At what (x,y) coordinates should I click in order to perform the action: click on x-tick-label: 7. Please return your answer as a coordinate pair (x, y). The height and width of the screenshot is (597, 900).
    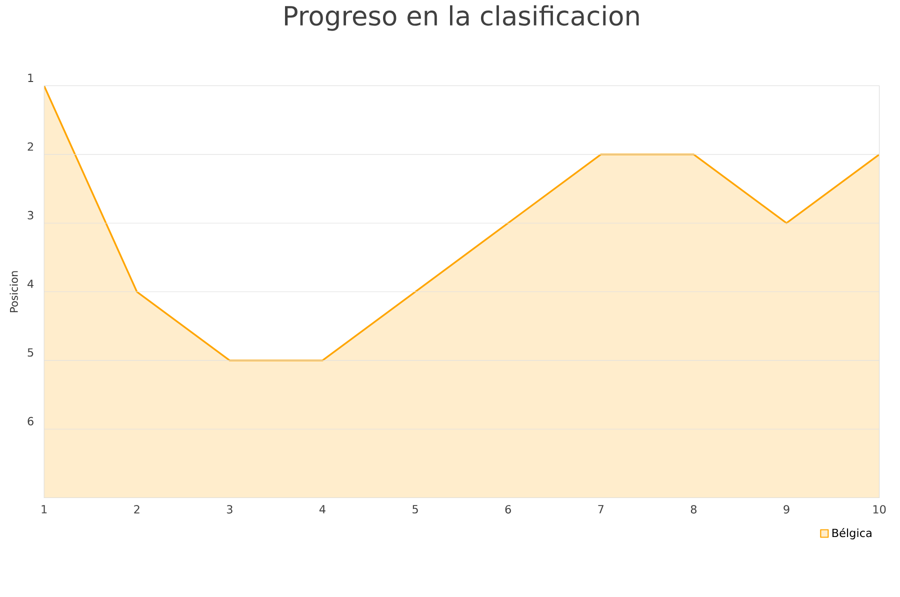
    Looking at the image, I should click on (601, 509).